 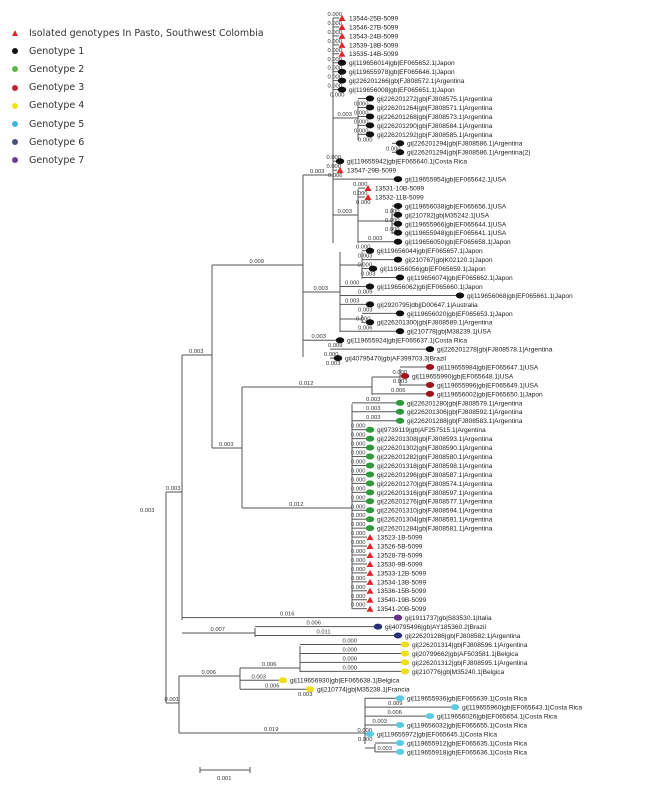 I want to click on leaf-label: gi|119656074|gb|EF065662.1|Japon, so click(x=460, y=278).